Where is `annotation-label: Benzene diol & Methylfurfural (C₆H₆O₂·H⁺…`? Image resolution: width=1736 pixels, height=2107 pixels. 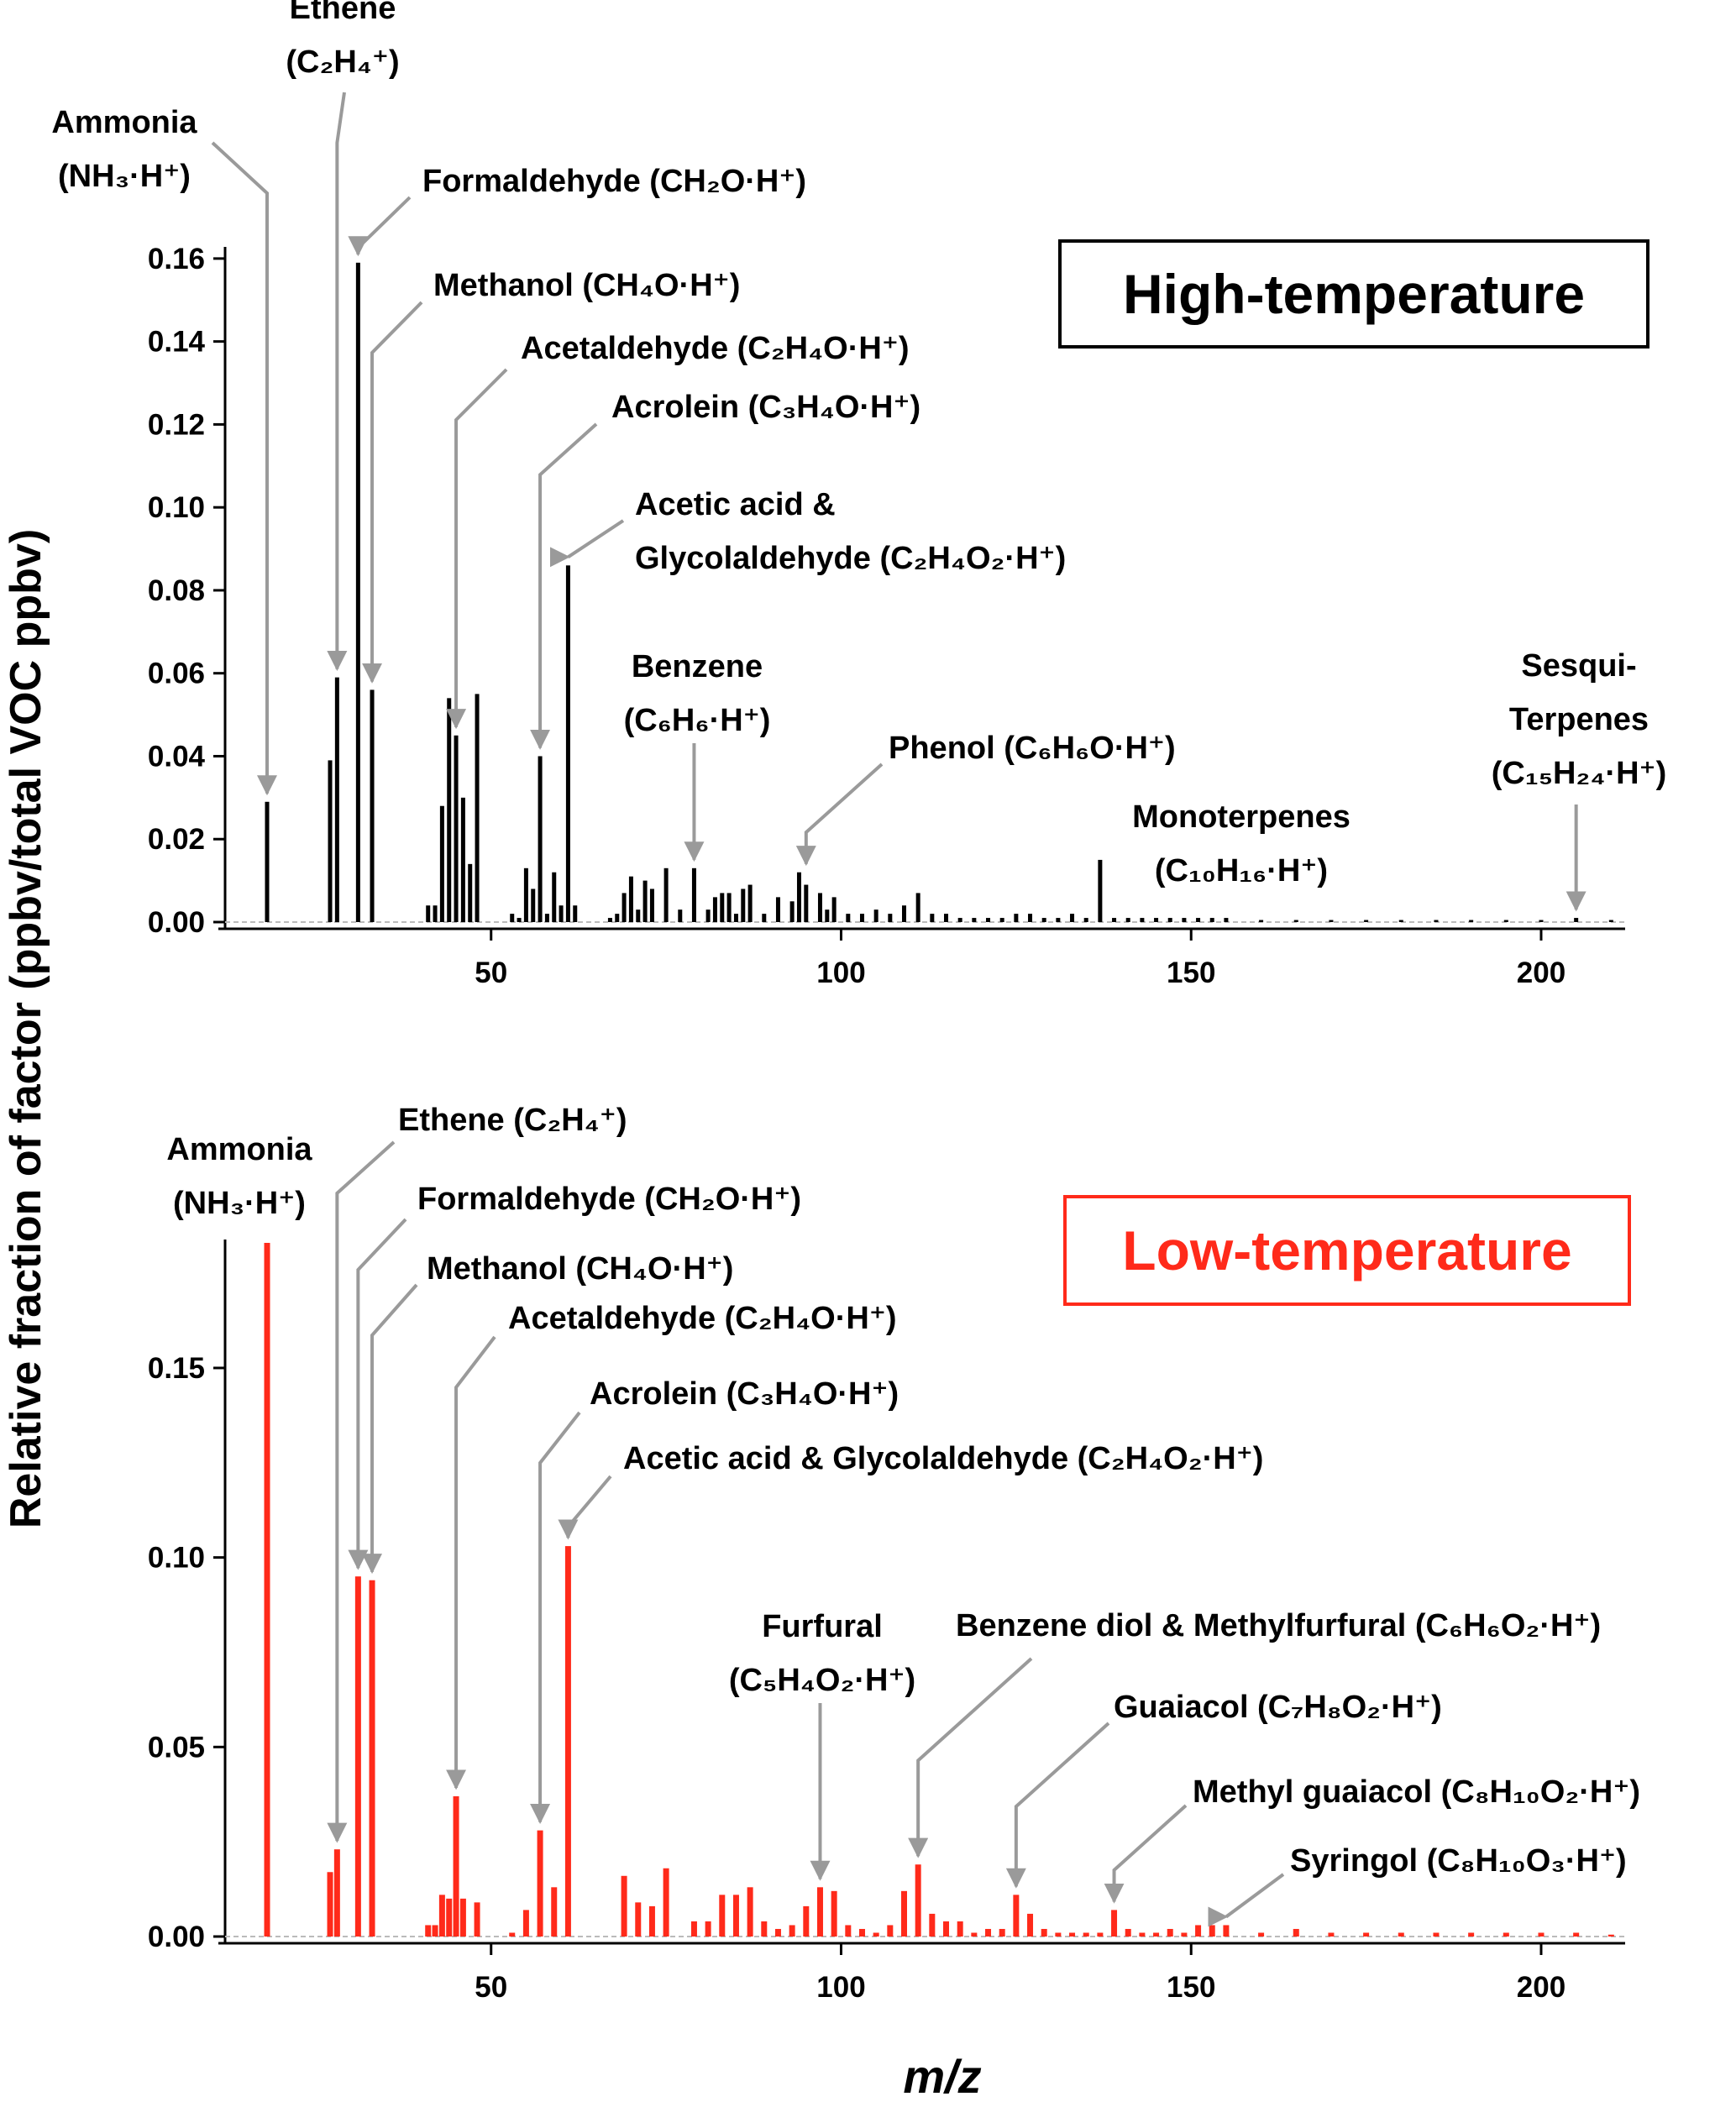
annotation-label: Benzene diol & Methylfurfural (C₆H₆O₂·H⁺… is located at coordinates (1278, 1625).